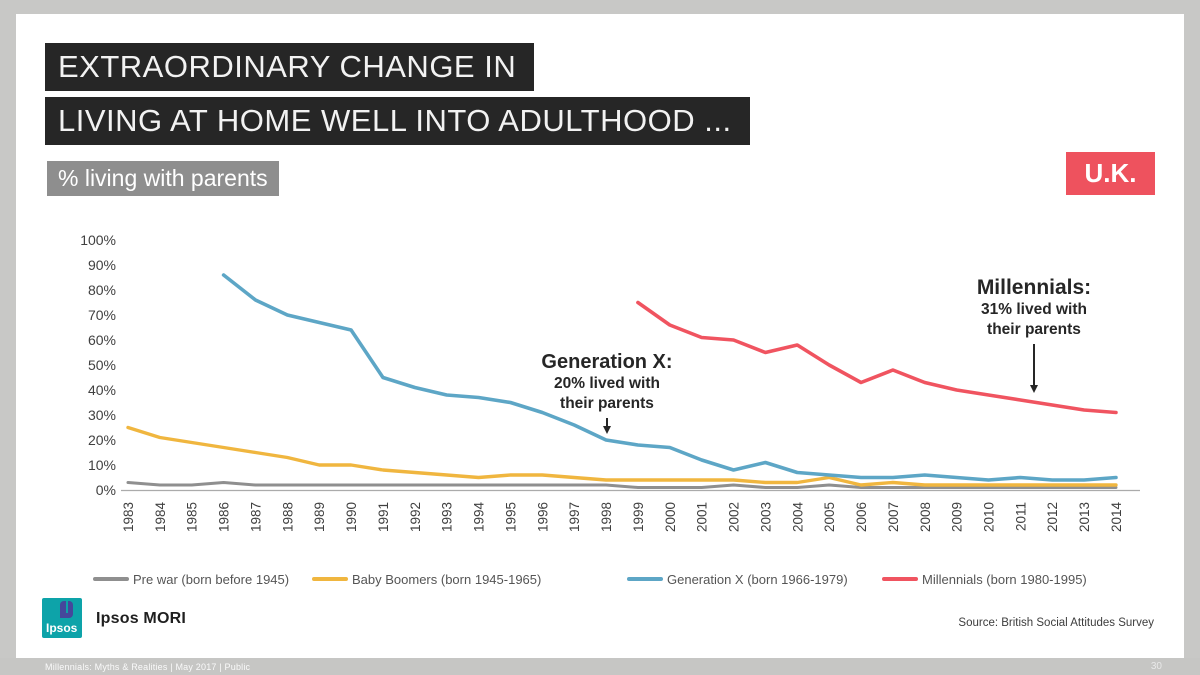  What do you see at coordinates (670, 517) in the screenshot?
I see `x-axis-tick-label: 2000` at bounding box center [670, 517].